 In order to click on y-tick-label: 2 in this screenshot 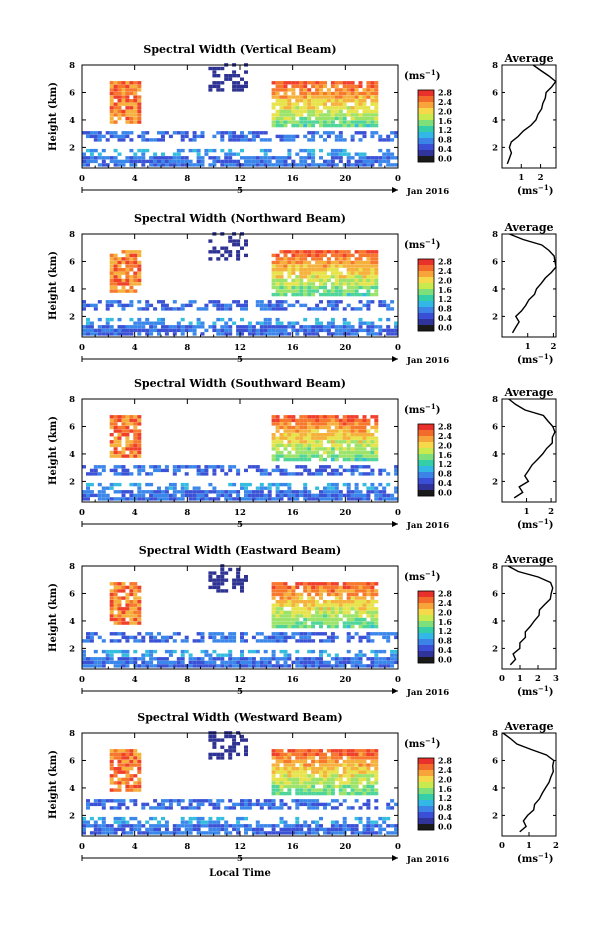, I will do `click(72, 816)`.